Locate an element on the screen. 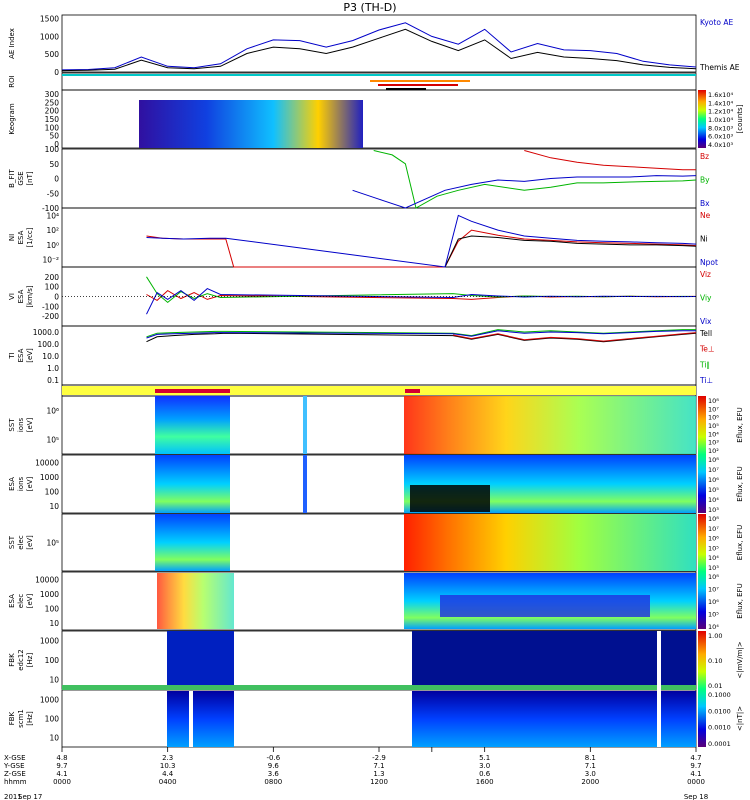  ylabel-fbk_b-1: scm1 is located at coordinates (21, 718).